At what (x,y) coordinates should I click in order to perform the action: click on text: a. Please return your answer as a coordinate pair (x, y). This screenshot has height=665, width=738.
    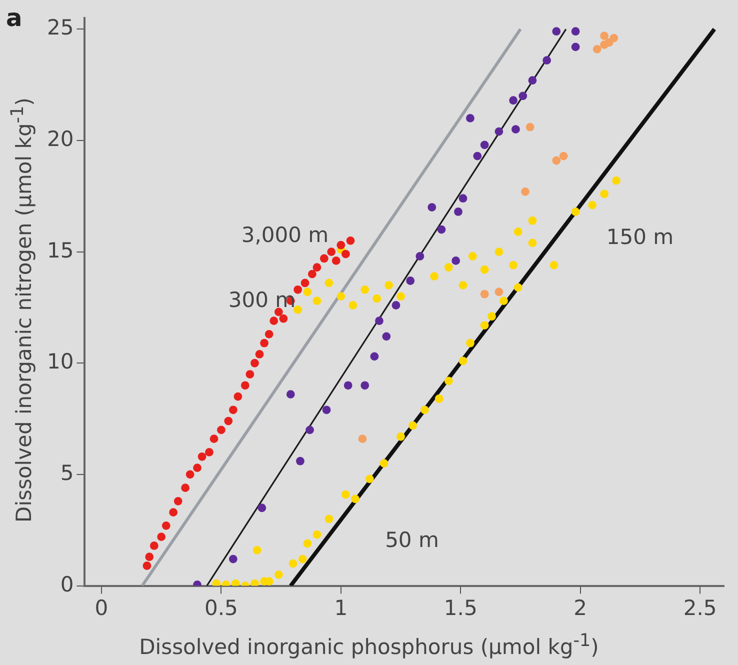
    Looking at the image, I should click on (14, 18).